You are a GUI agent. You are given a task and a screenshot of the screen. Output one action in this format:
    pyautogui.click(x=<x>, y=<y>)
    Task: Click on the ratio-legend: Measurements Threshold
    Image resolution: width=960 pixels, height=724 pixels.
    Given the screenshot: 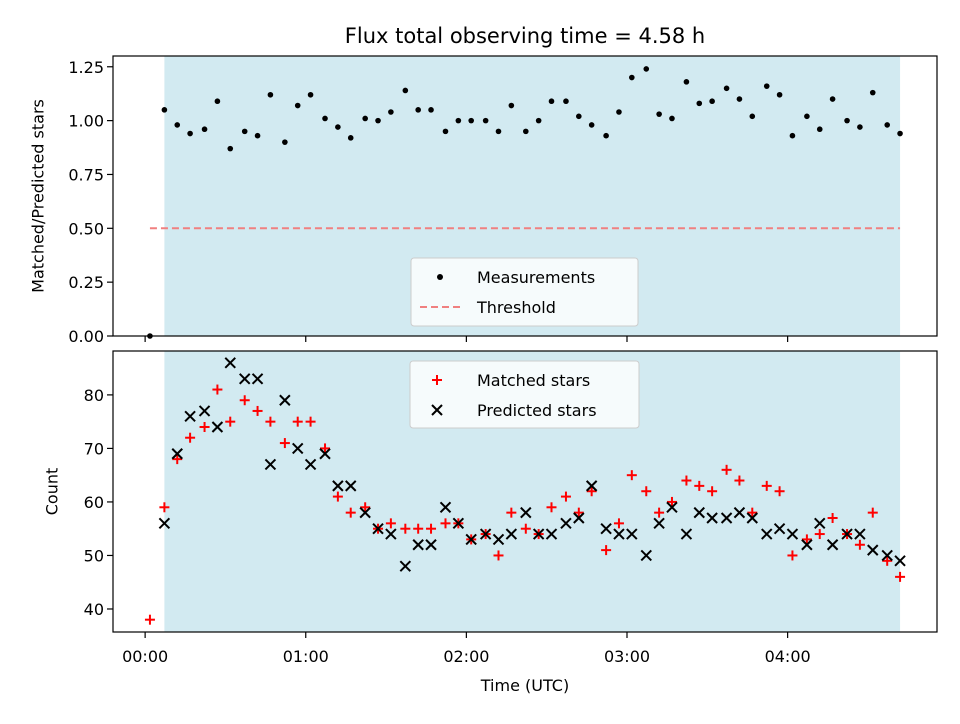 What is the action you would take?
    pyautogui.click(x=524, y=292)
    